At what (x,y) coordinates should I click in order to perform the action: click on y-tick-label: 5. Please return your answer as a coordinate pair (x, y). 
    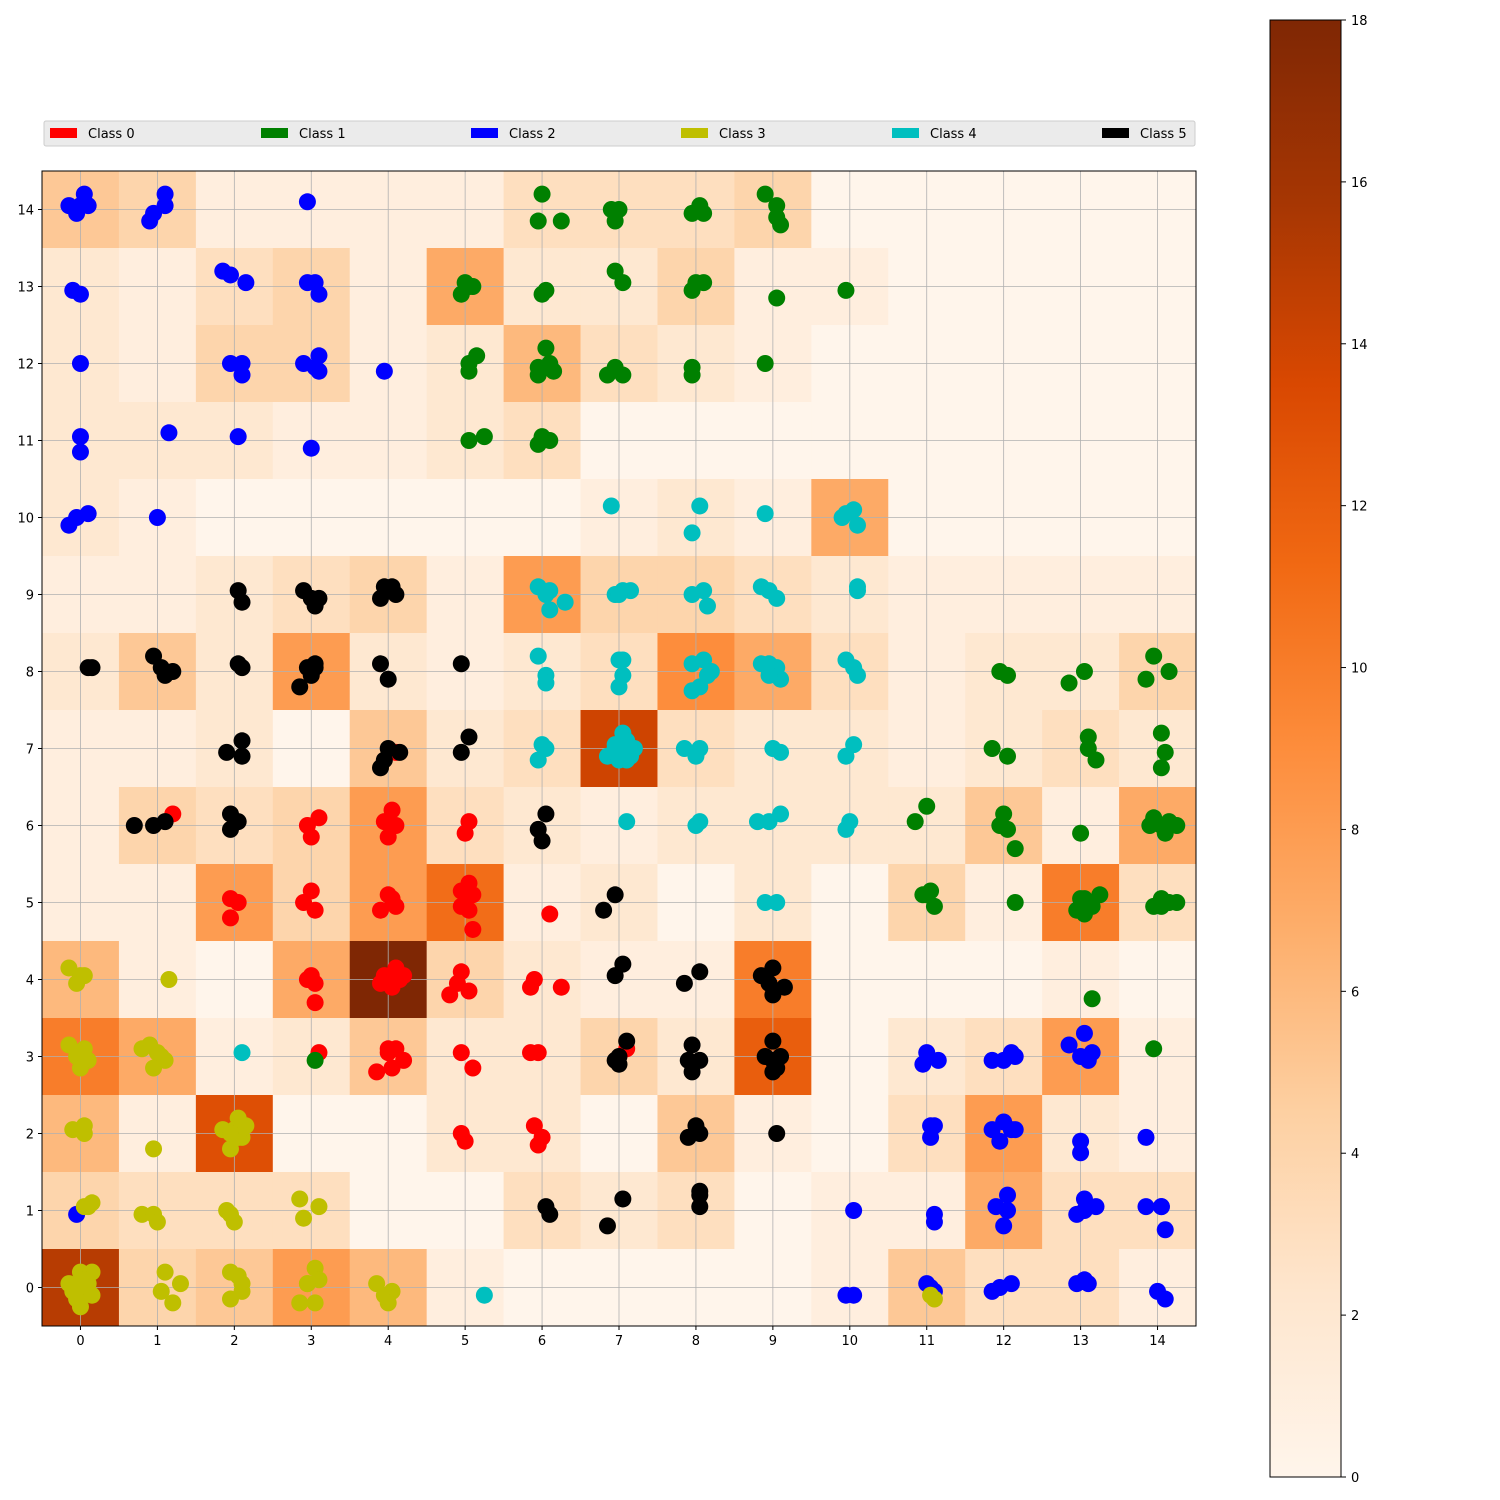
    Looking at the image, I should click on (30, 904).